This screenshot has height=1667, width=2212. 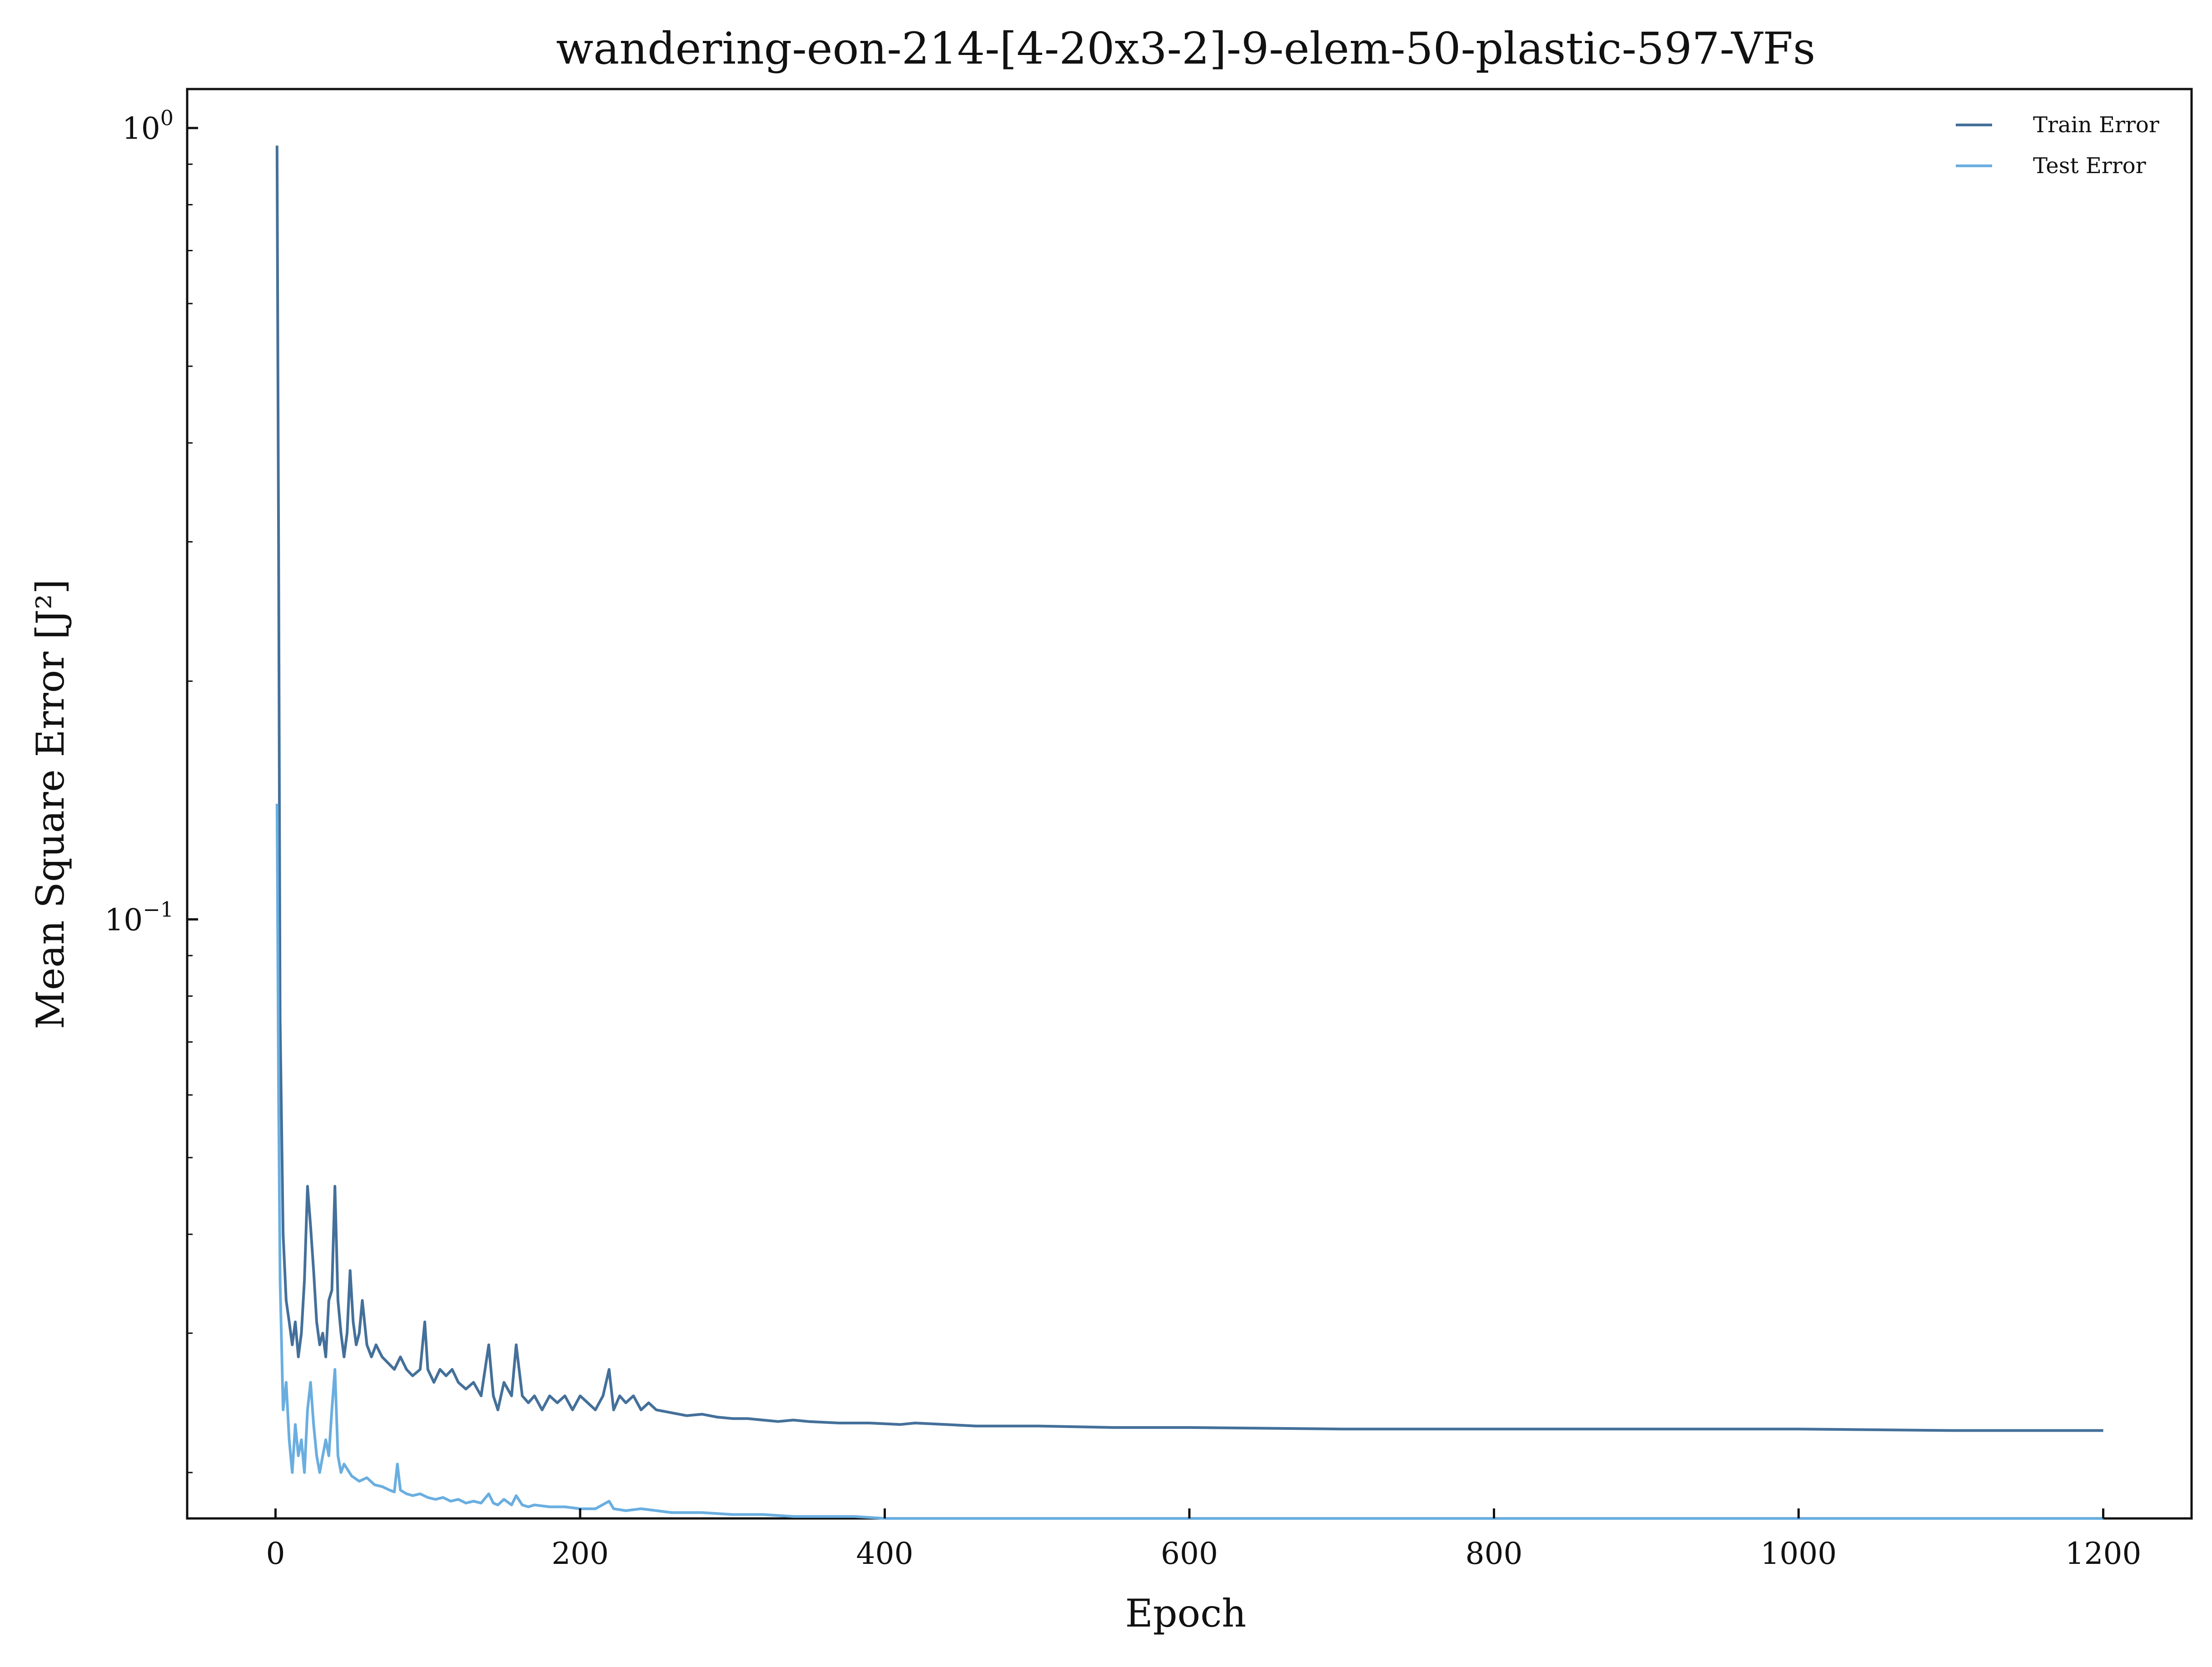 I want to click on y-axis-label: Mean Square Error [J²], so click(x=50, y=804).